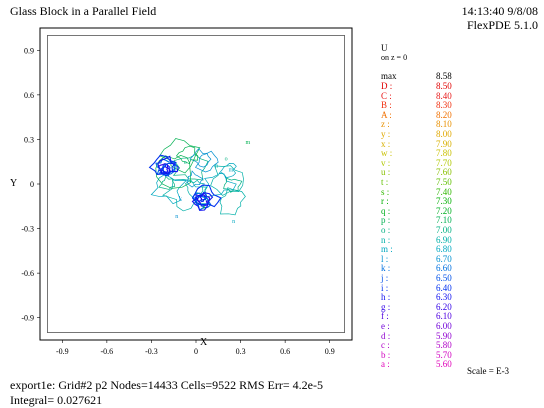 Image resolution: width=544 pixels, height=408 pixels. I want to click on legend-value: 6.30, so click(444, 297).